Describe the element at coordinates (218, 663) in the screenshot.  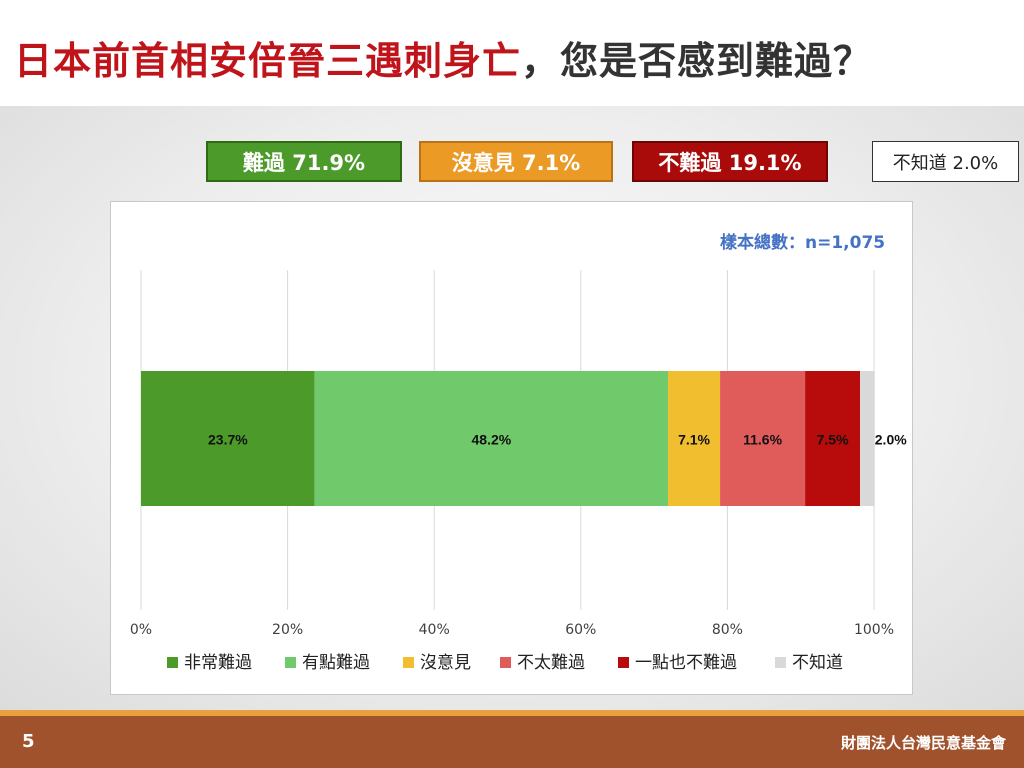
I see `legend-label: 非常難過` at that location.